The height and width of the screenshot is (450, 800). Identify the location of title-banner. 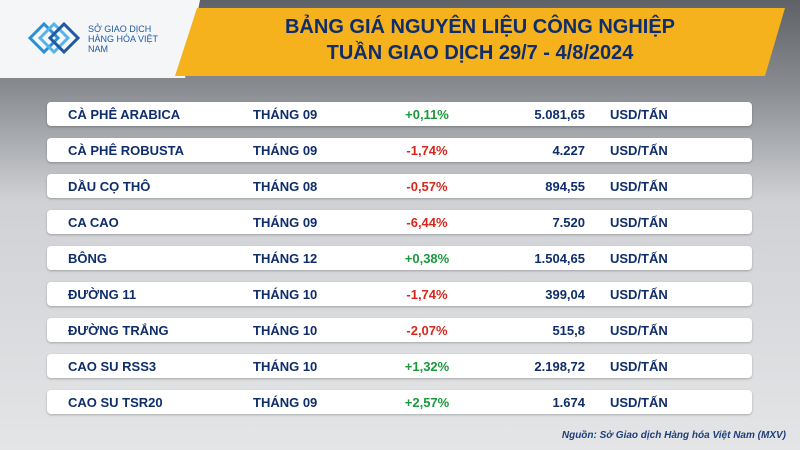
(480, 42).